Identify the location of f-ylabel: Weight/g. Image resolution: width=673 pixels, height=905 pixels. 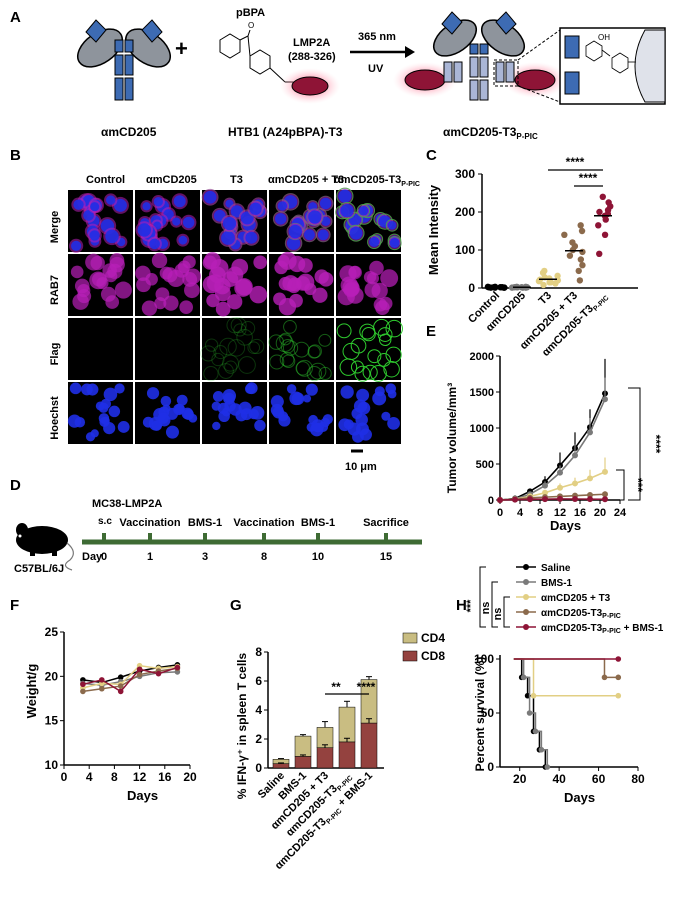
(31, 691).